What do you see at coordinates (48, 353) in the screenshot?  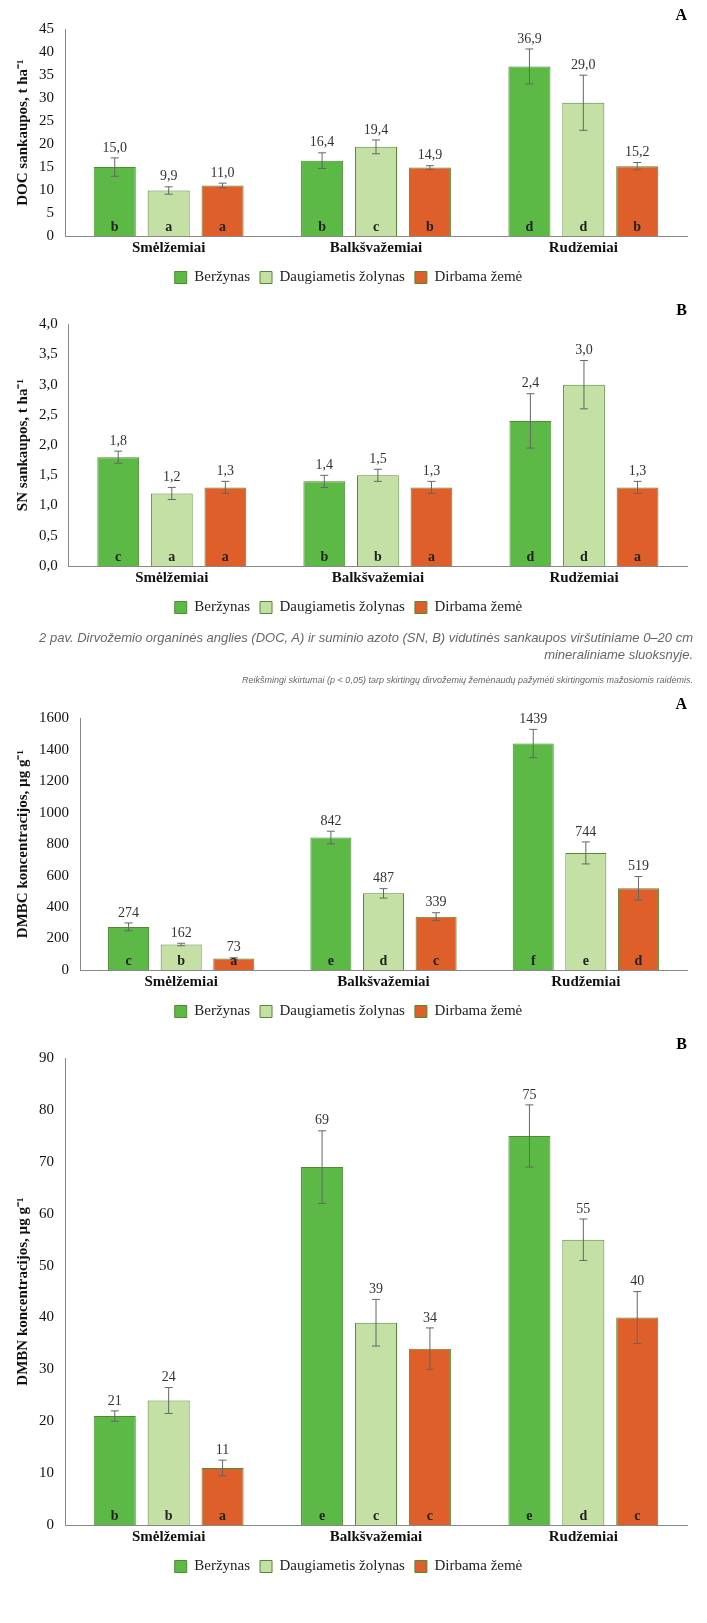 I see `y-tick-label: 3,5` at bounding box center [48, 353].